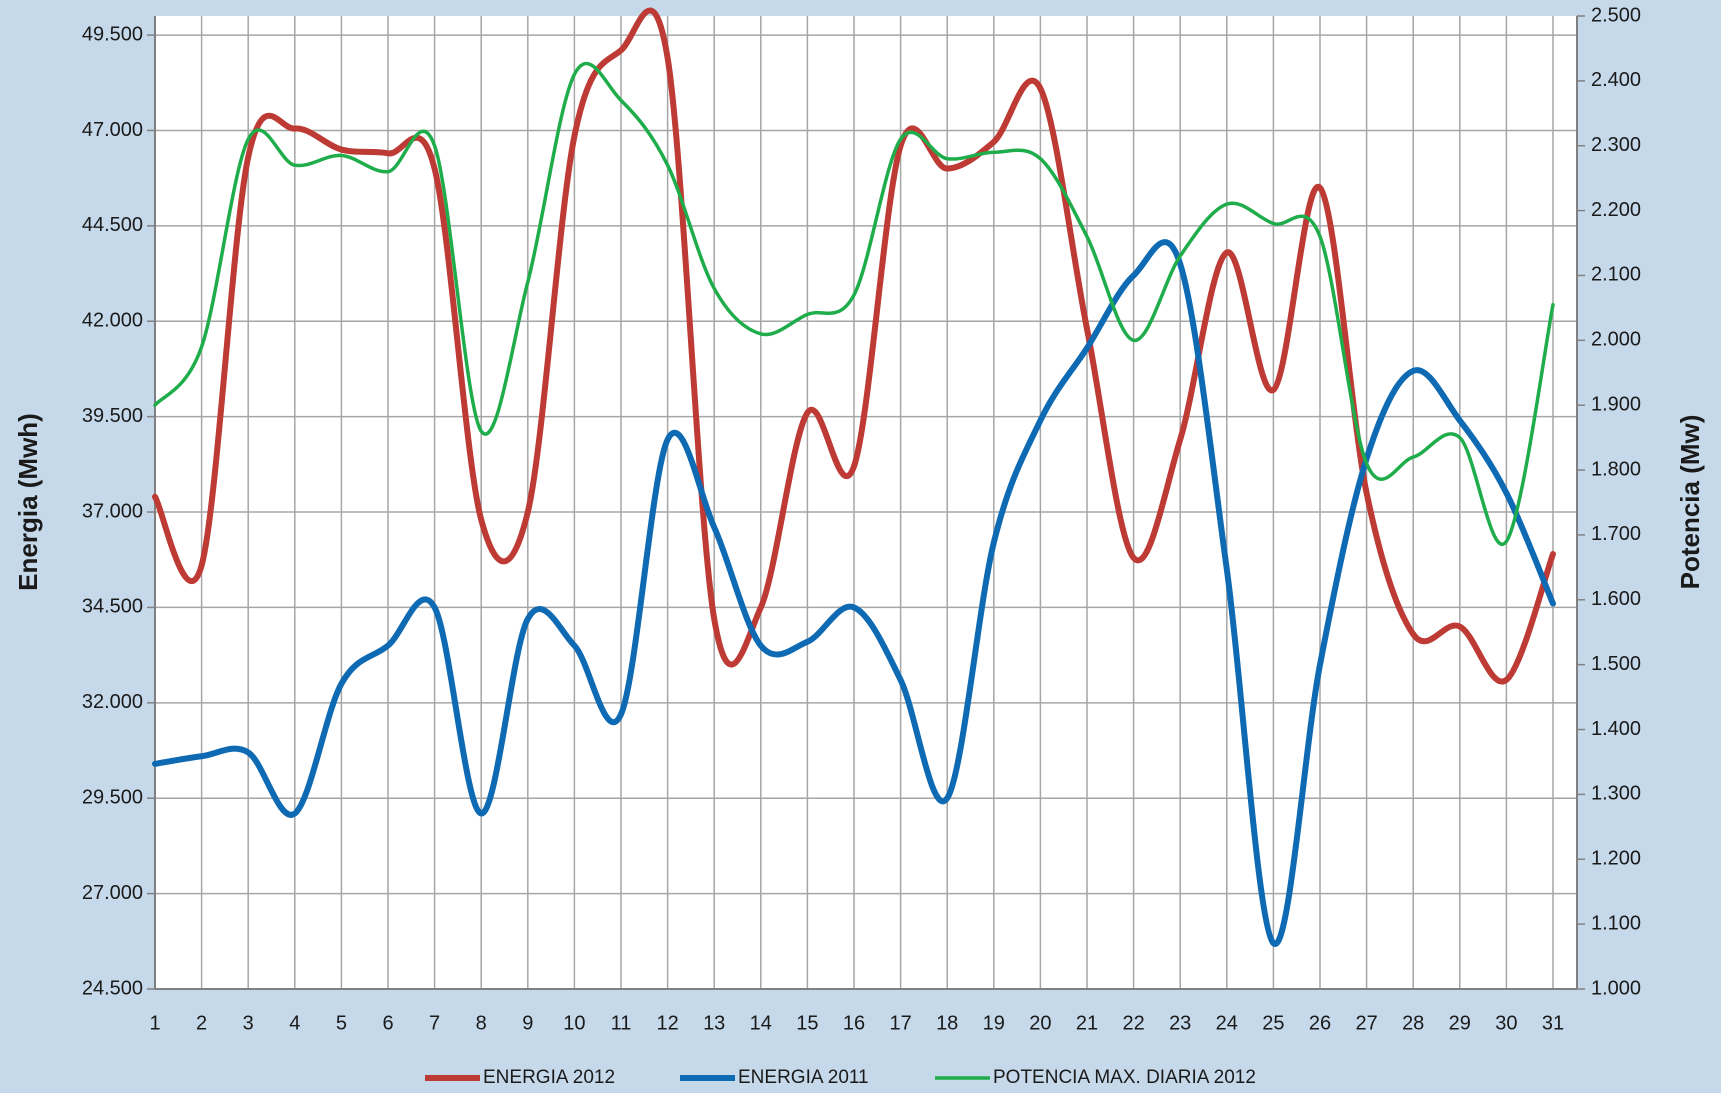  I want to click on x-tick-label: 16, so click(854, 1023).